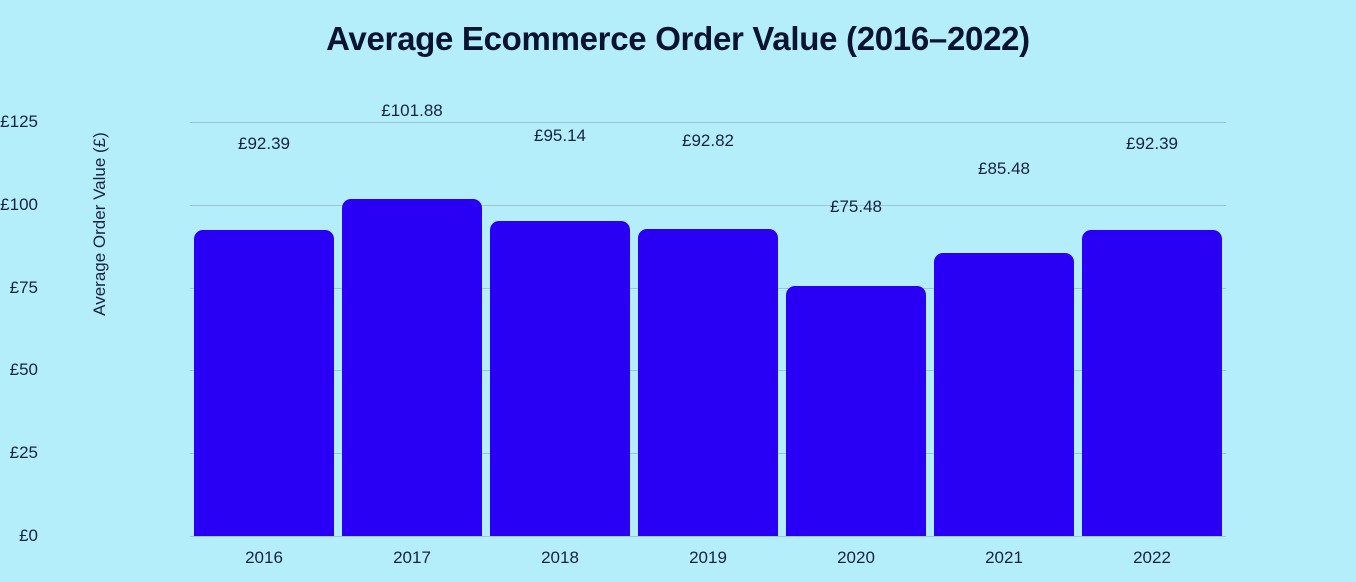  What do you see at coordinates (560, 557) in the screenshot?
I see `x-axis-tick-label: 2018` at bounding box center [560, 557].